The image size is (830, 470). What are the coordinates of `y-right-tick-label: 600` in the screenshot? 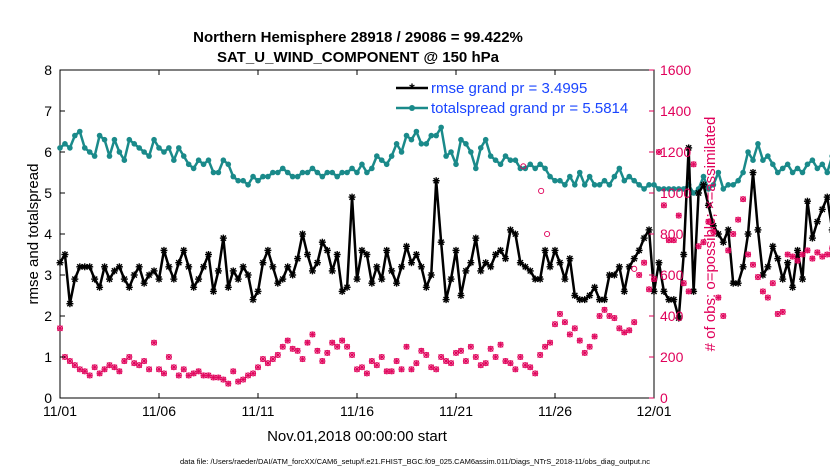 It's located at (672, 275).